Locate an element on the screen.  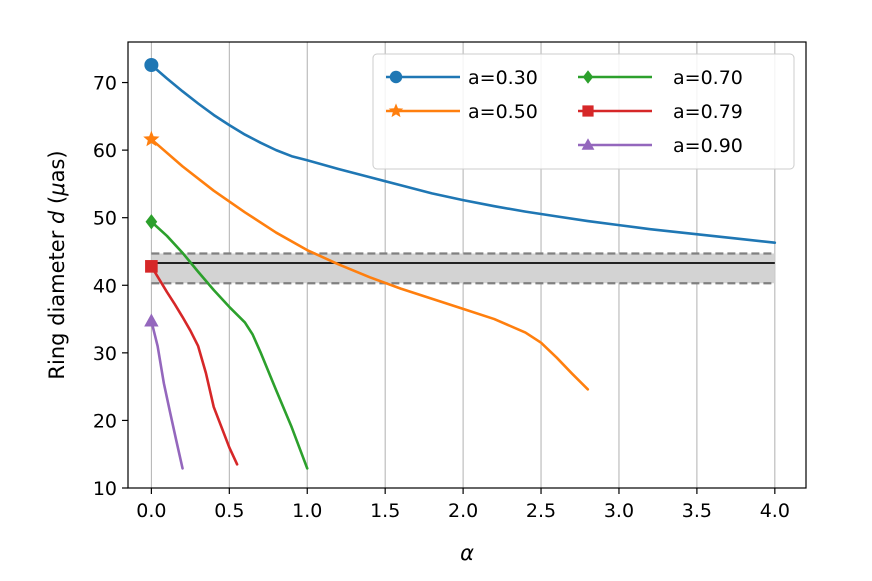
y-axis-label-unit-open: ( is located at coordinates (57, 203).